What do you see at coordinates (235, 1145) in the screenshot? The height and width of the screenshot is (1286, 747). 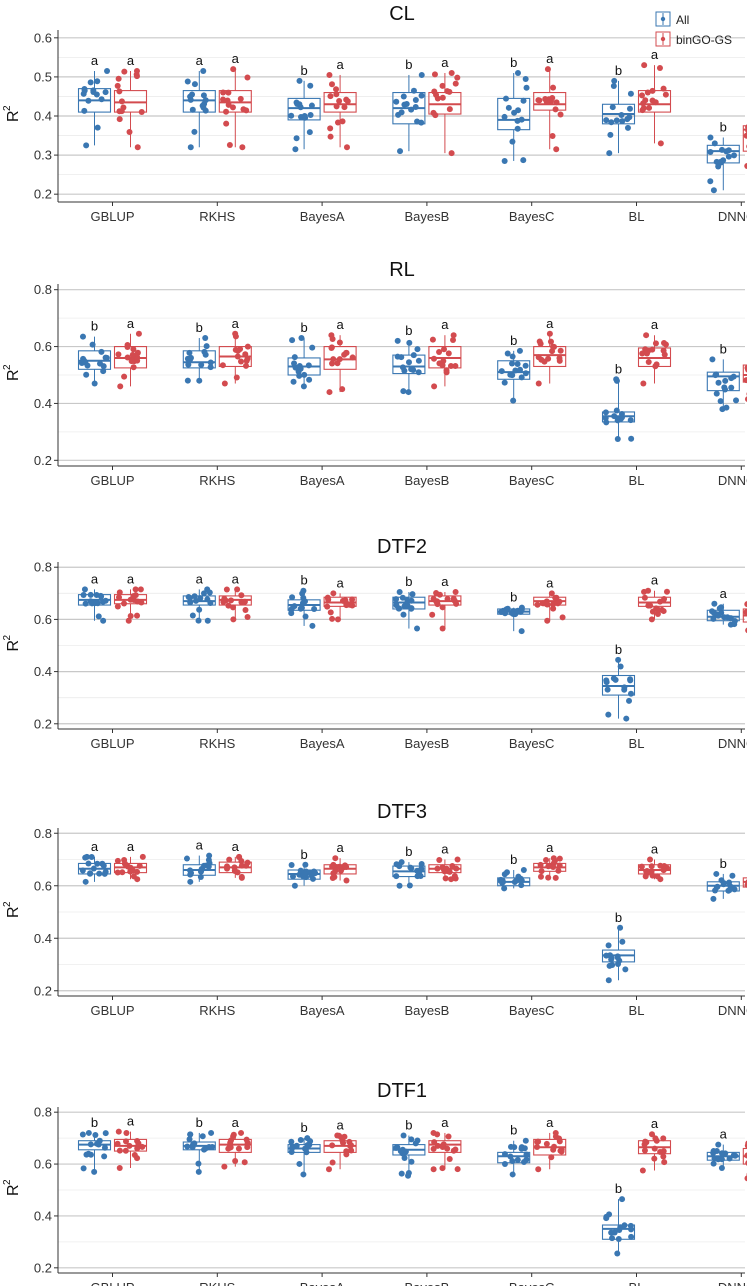 I see `box-iqr` at bounding box center [235, 1145].